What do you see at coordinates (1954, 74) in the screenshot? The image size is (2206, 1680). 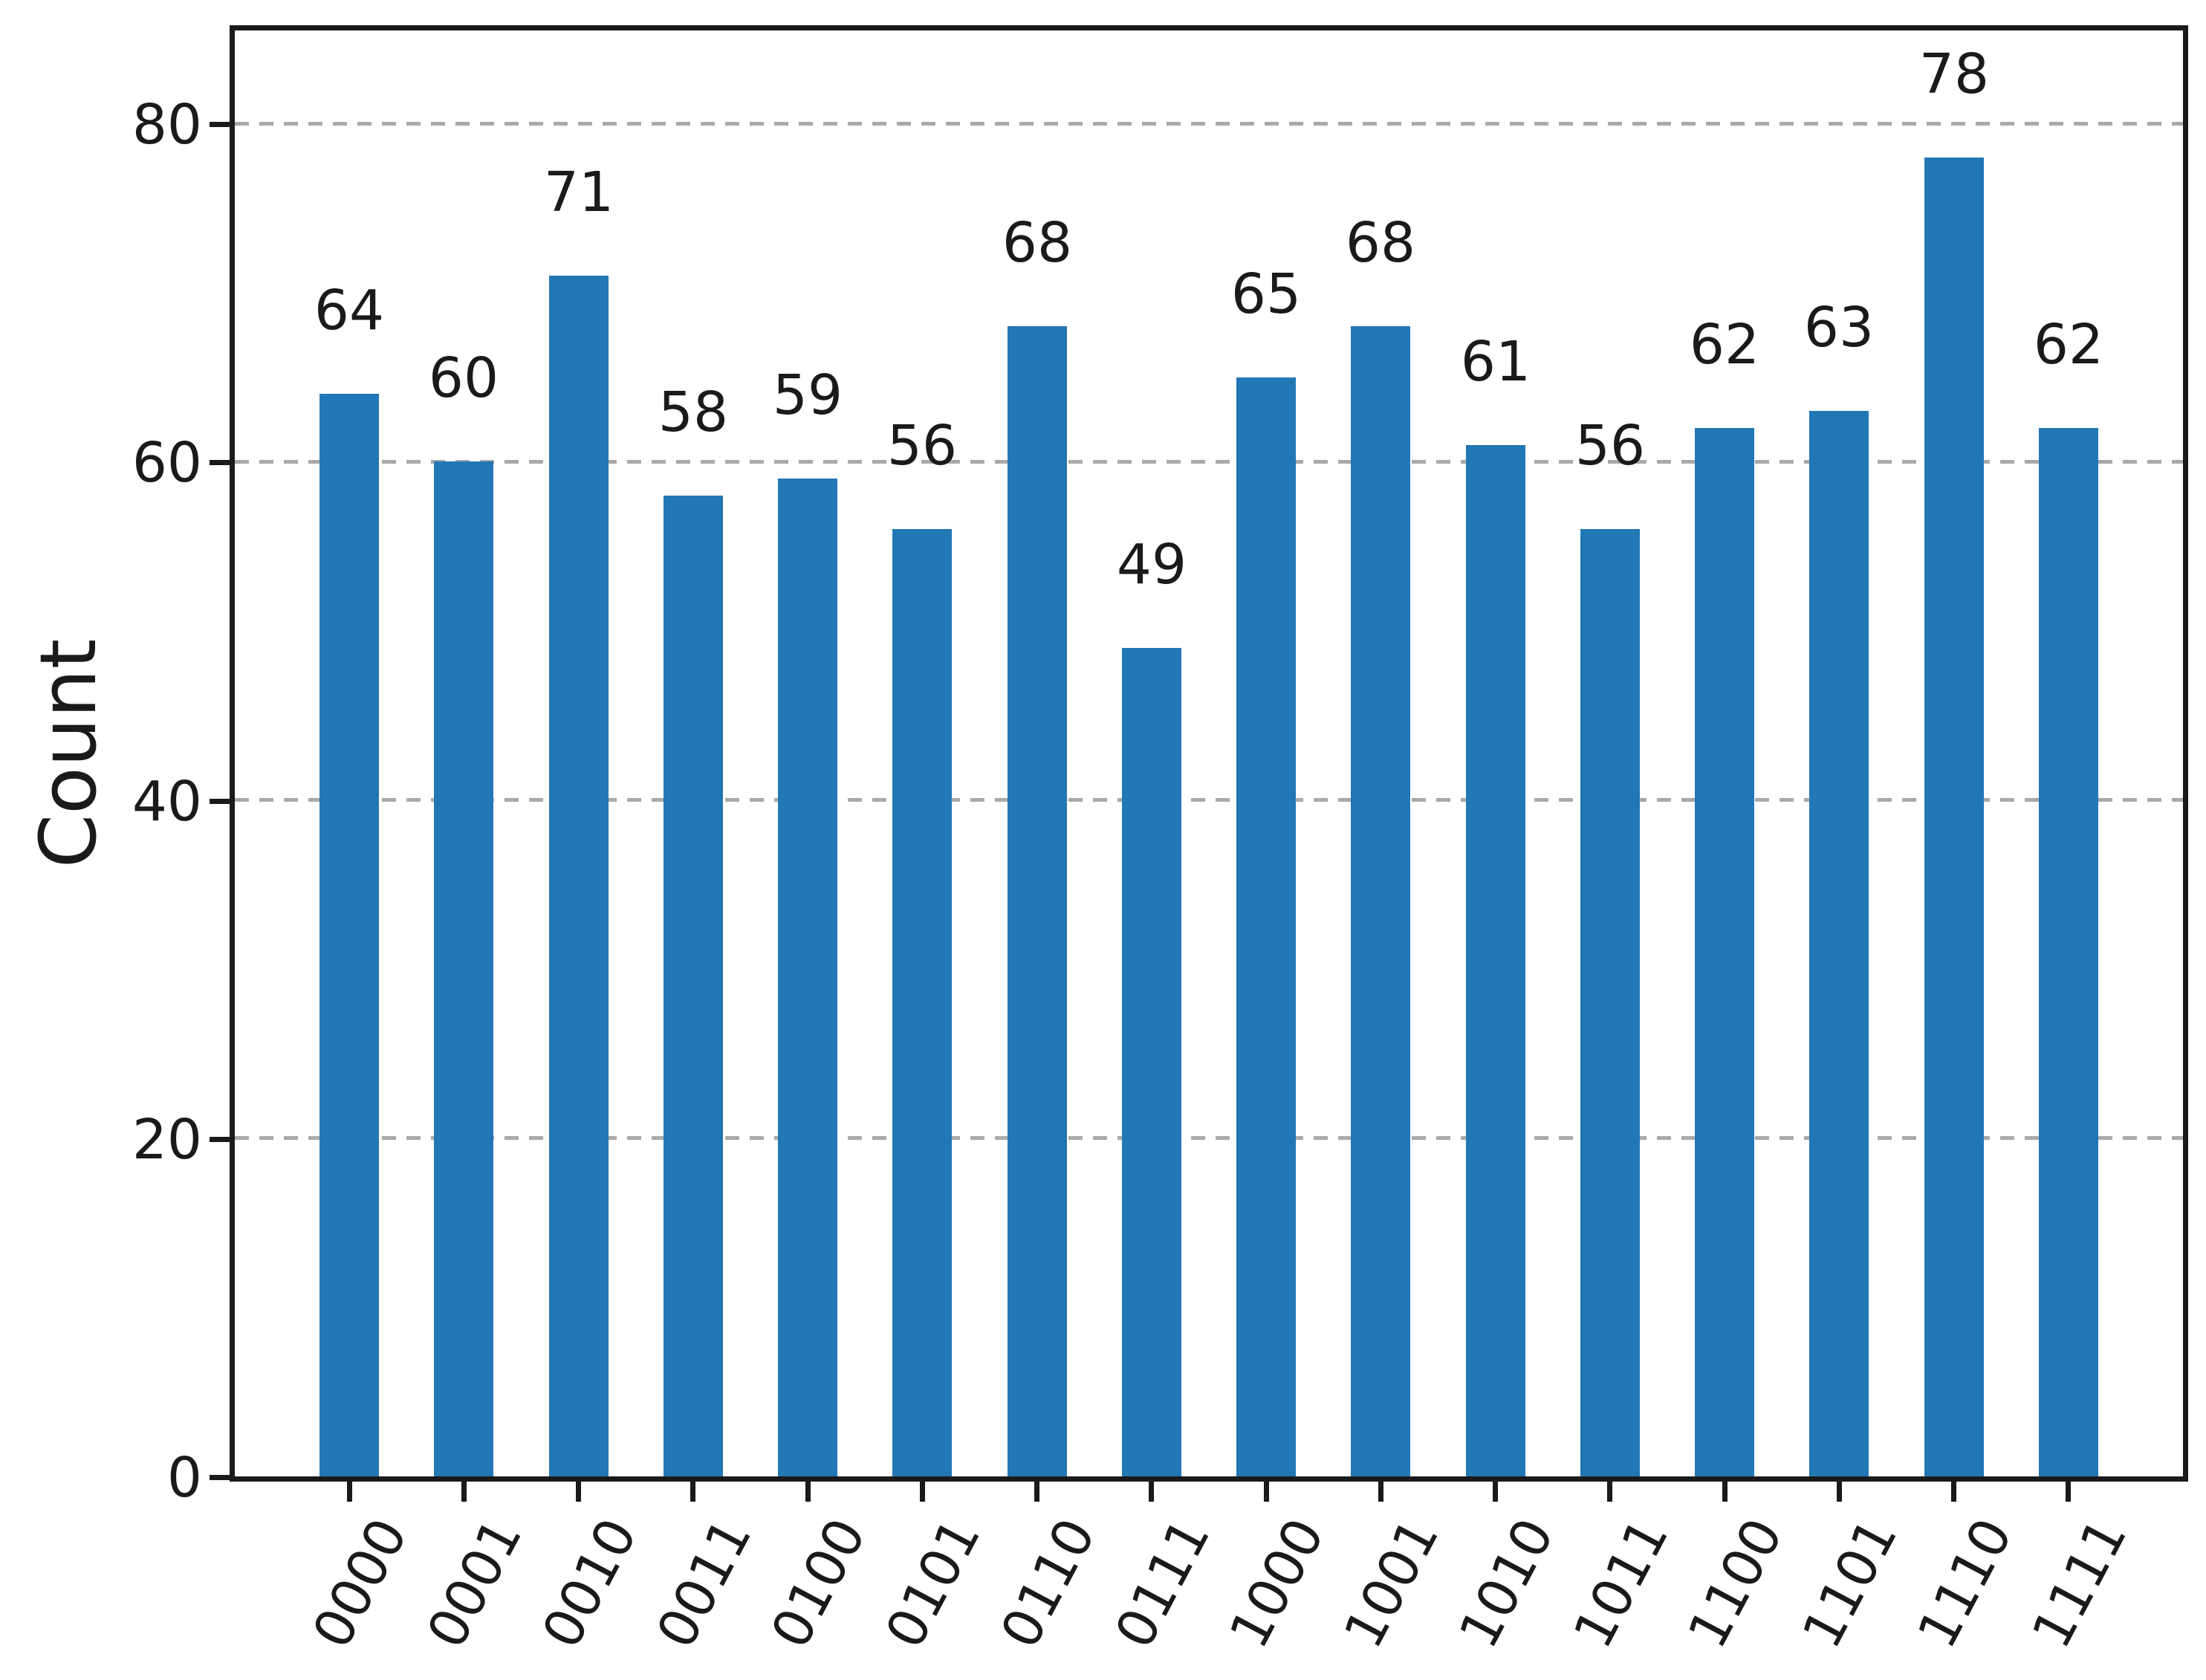 I see `bar-value-label-1110: 78` at bounding box center [1954, 74].